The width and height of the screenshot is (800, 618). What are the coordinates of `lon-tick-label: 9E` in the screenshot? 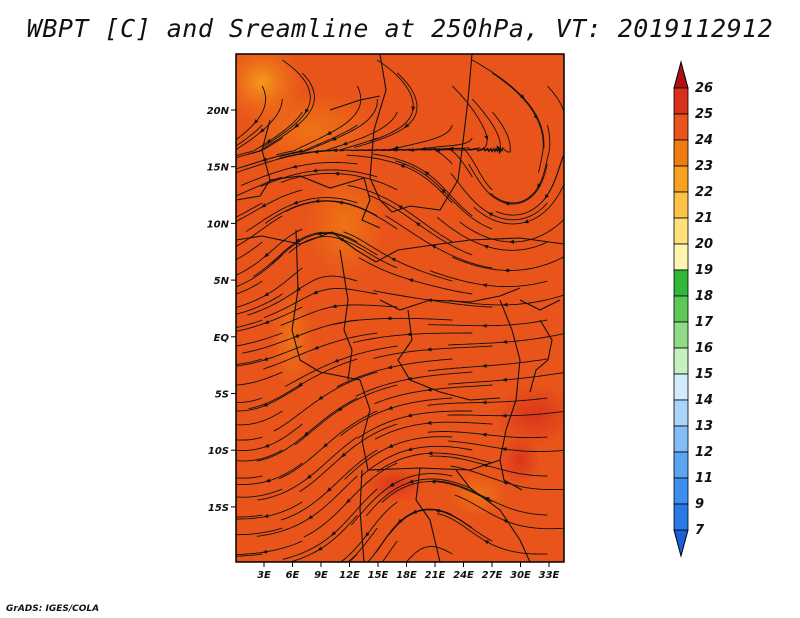 It's located at (321, 575).